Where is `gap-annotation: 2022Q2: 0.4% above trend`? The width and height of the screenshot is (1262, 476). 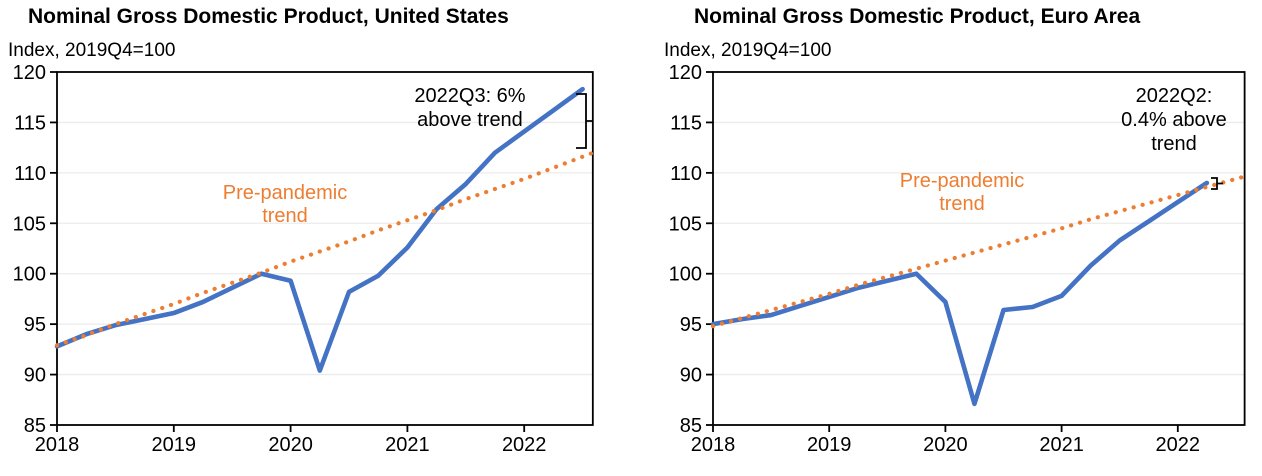
gap-annotation: 2022Q2: 0.4% above trend is located at coordinates (1174, 120).